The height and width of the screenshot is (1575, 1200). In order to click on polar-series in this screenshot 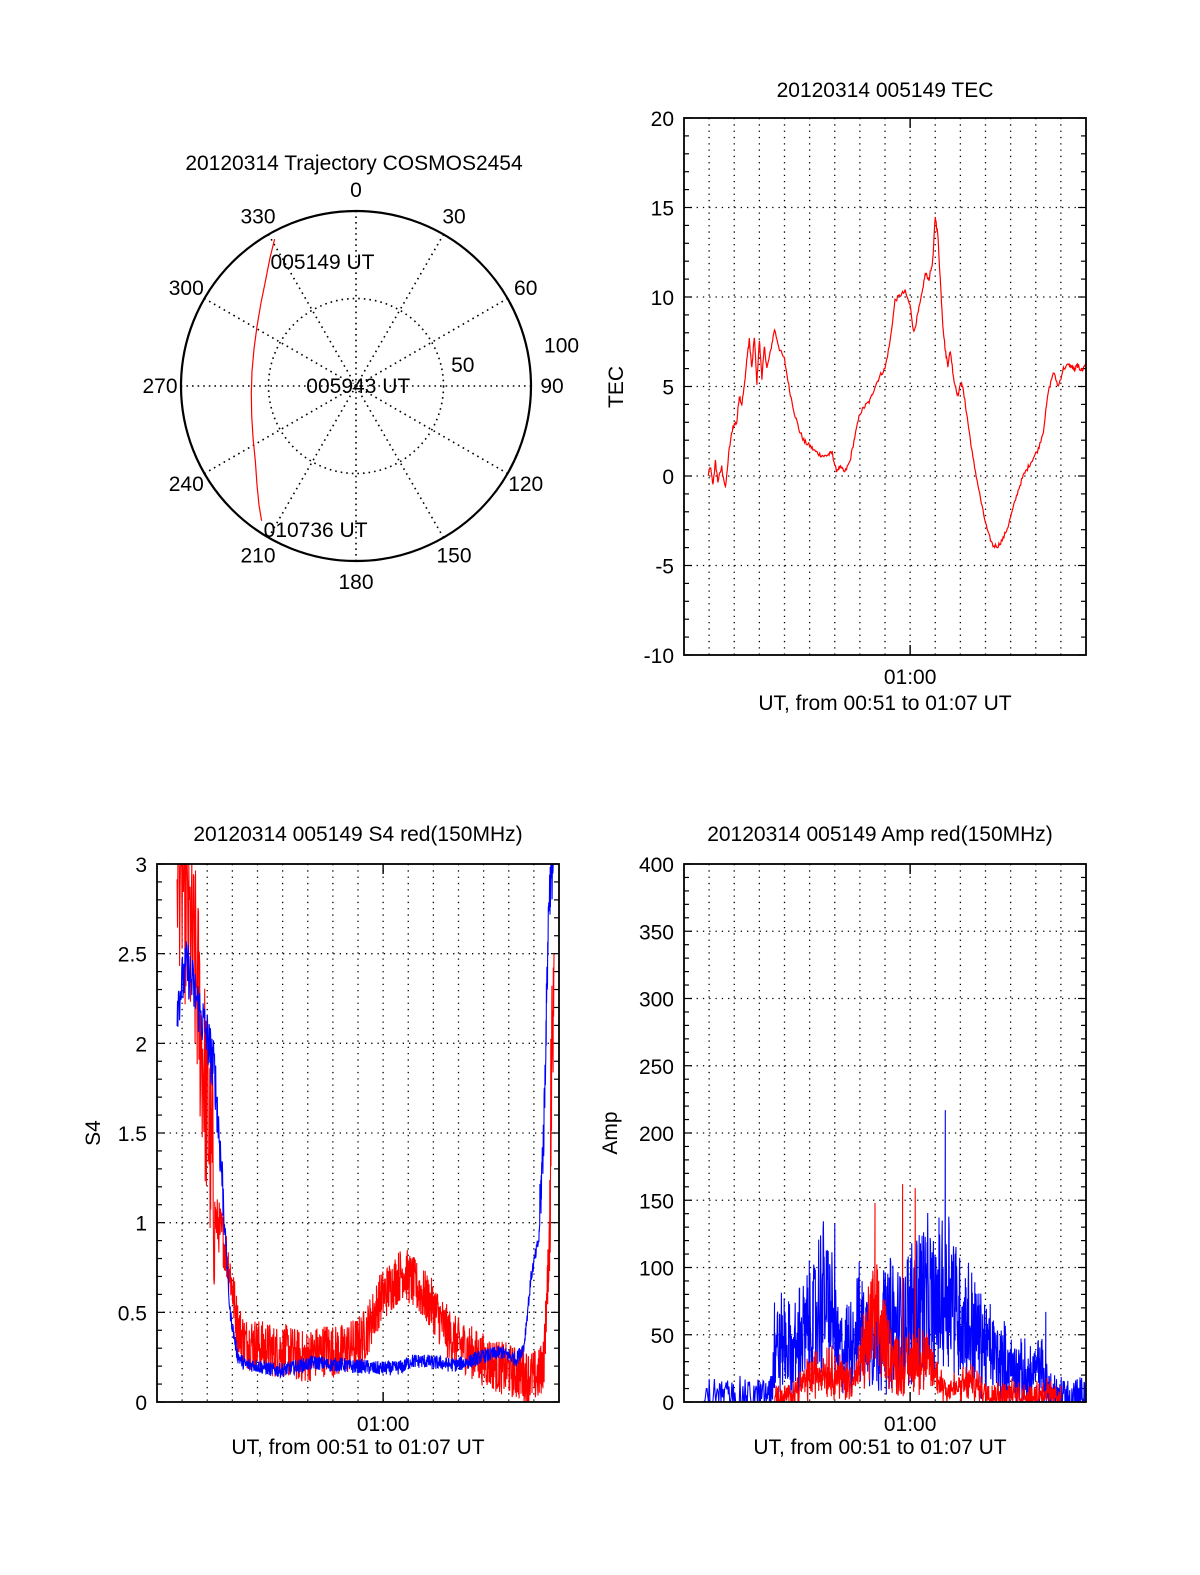, I will do `click(263, 379)`.